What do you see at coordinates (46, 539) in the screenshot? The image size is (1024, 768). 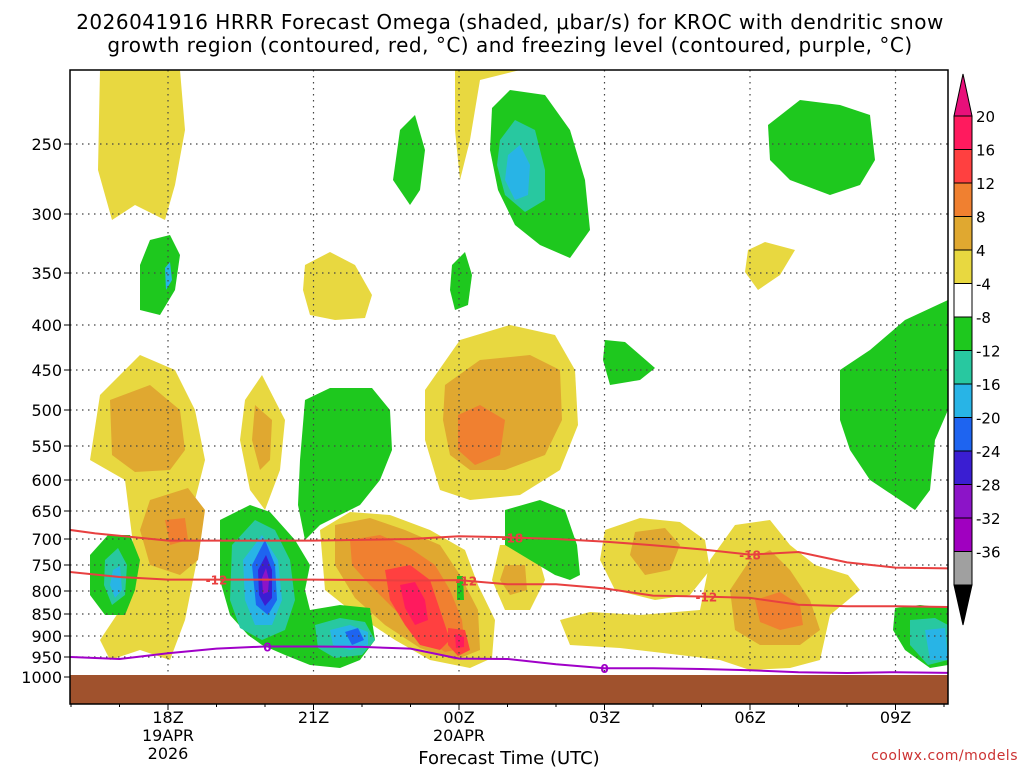 I see `y-tick-label: 700` at bounding box center [46, 539].